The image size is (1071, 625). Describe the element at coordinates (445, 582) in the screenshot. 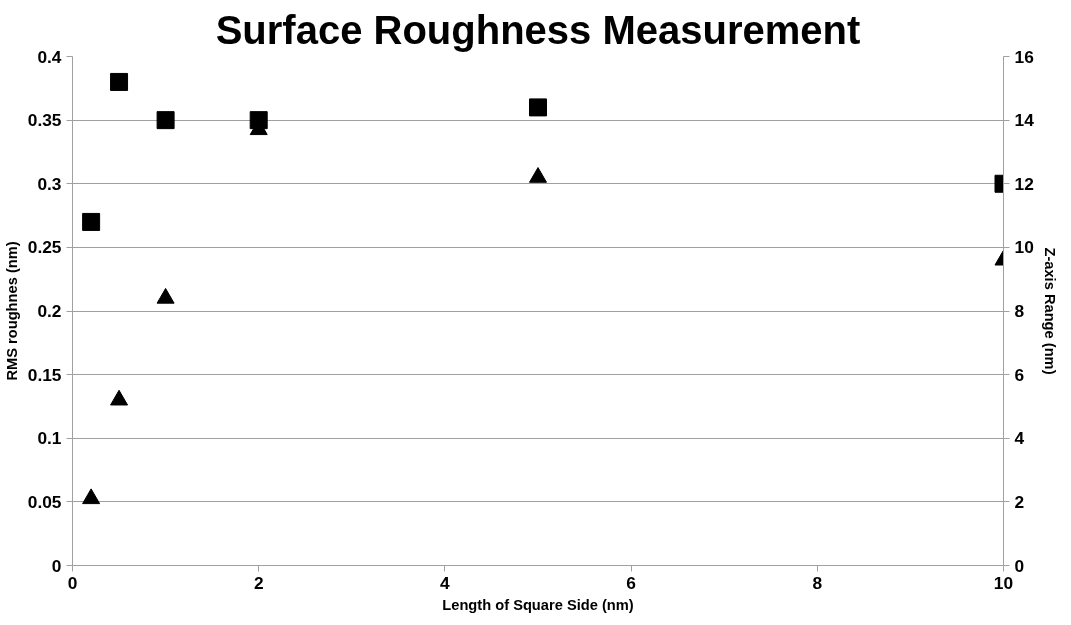

I see `x-tick-label: 4` at that location.